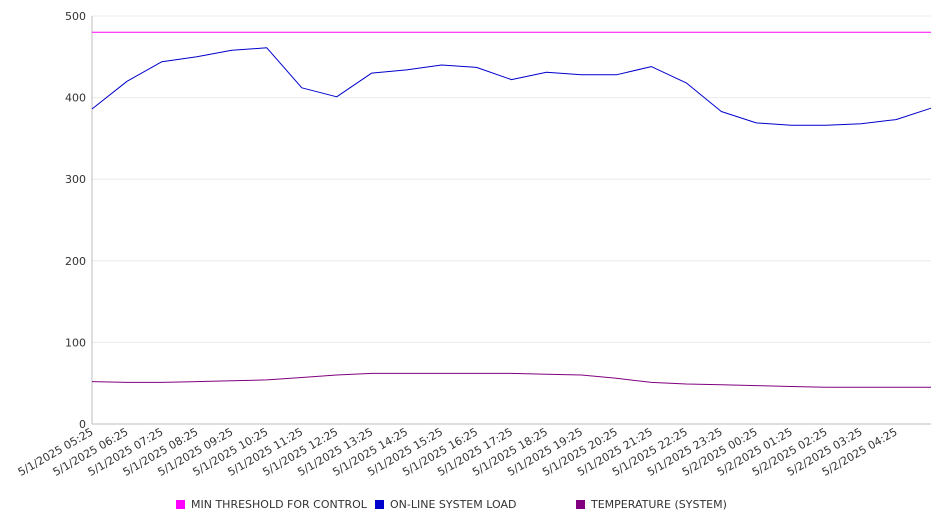  Describe the element at coordinates (75, 261) in the screenshot. I see `y-tick-label: 200` at that location.